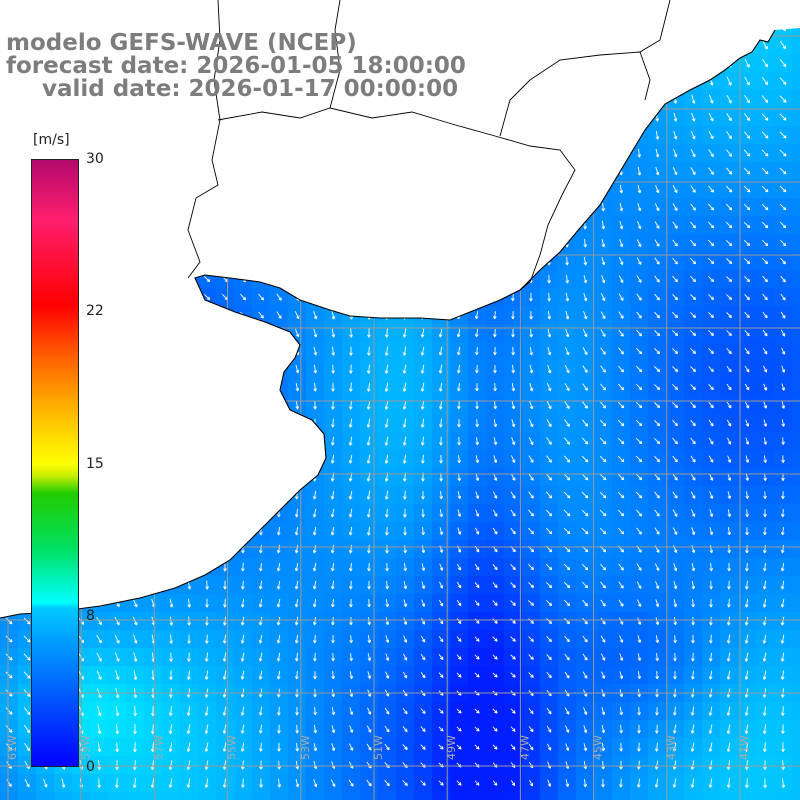 The image size is (800, 800). I want to click on title-valid-date: valid date: 2026-01-17 00:00:00, so click(250, 89).